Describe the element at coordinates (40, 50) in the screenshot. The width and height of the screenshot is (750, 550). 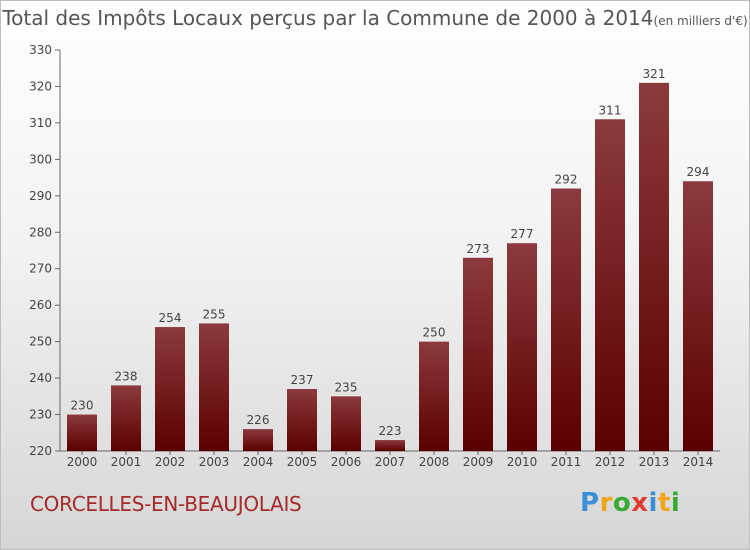
I see `y-tick-label: 330` at that location.